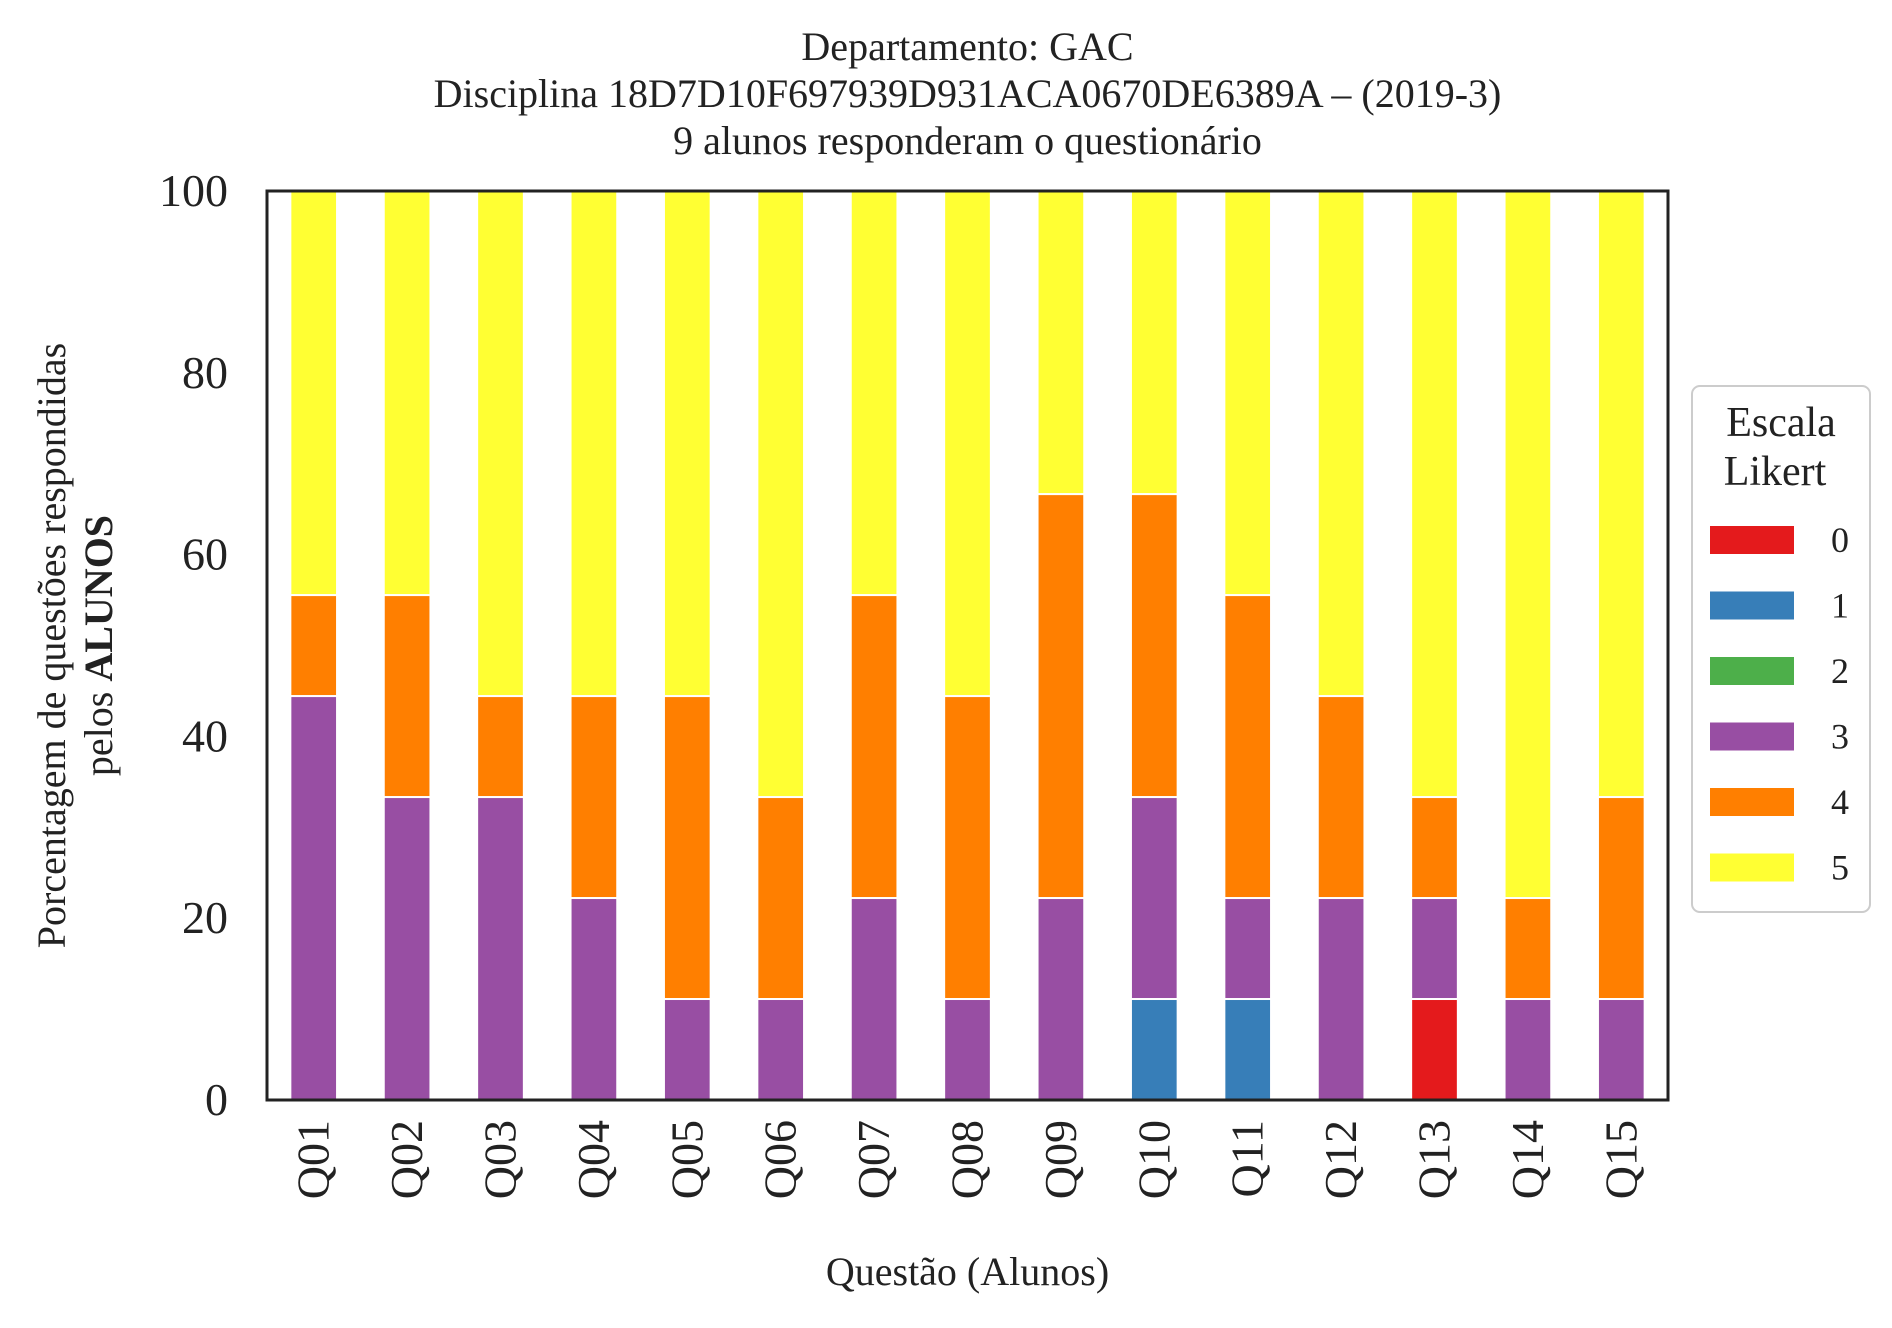 The width and height of the screenshot is (1892, 1328). I want to click on y-label-prefix: pelos, so click(98, 729).